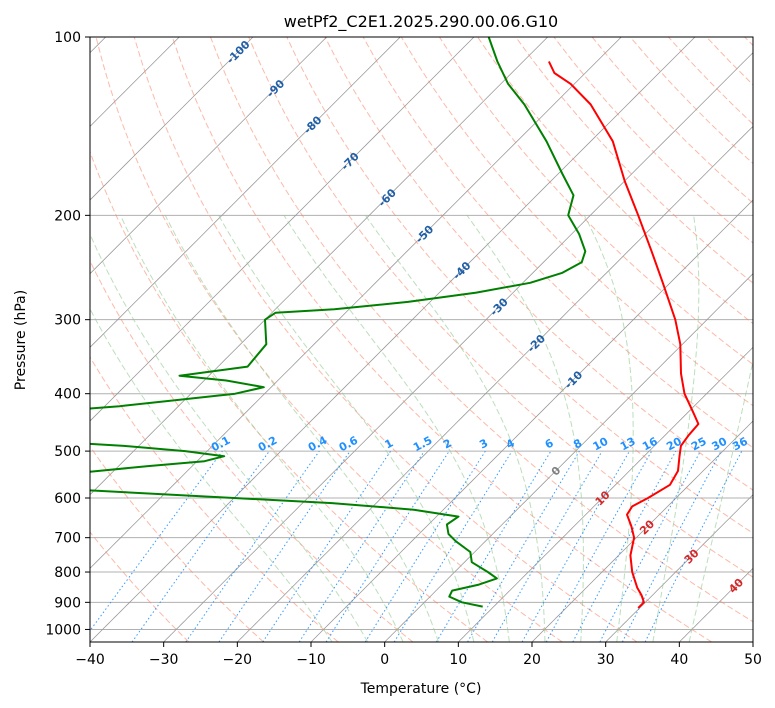  What do you see at coordinates (67, 334) in the screenshot?
I see `y-axis-ticks: 100 200 300 400 500 600 700 800 900 1000` at bounding box center [67, 334].